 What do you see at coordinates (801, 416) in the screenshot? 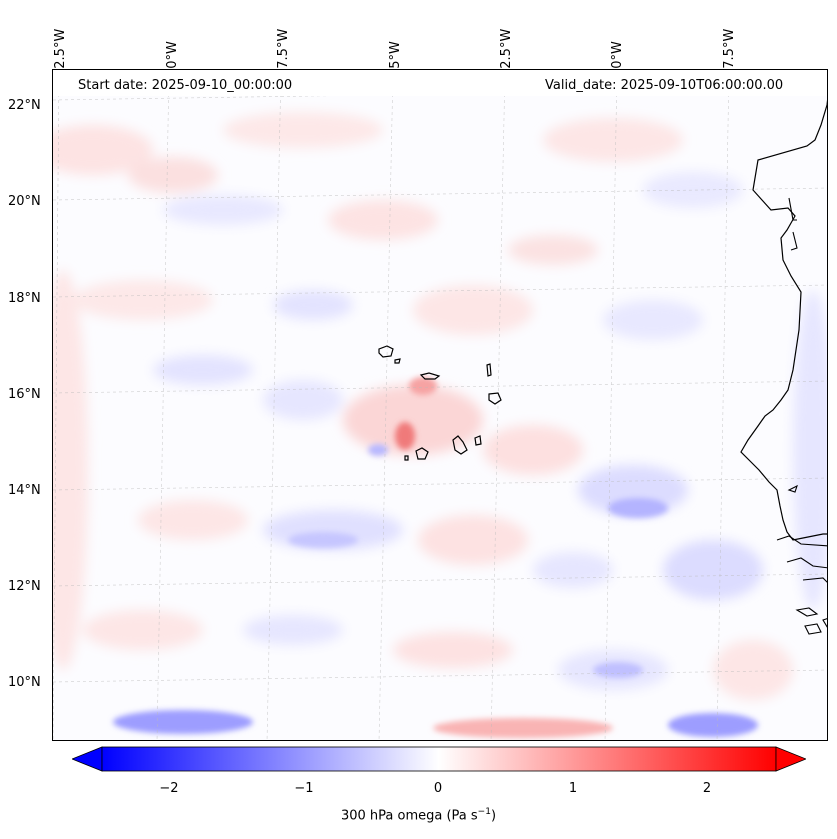
I see `coastline-details` at bounding box center [801, 416].